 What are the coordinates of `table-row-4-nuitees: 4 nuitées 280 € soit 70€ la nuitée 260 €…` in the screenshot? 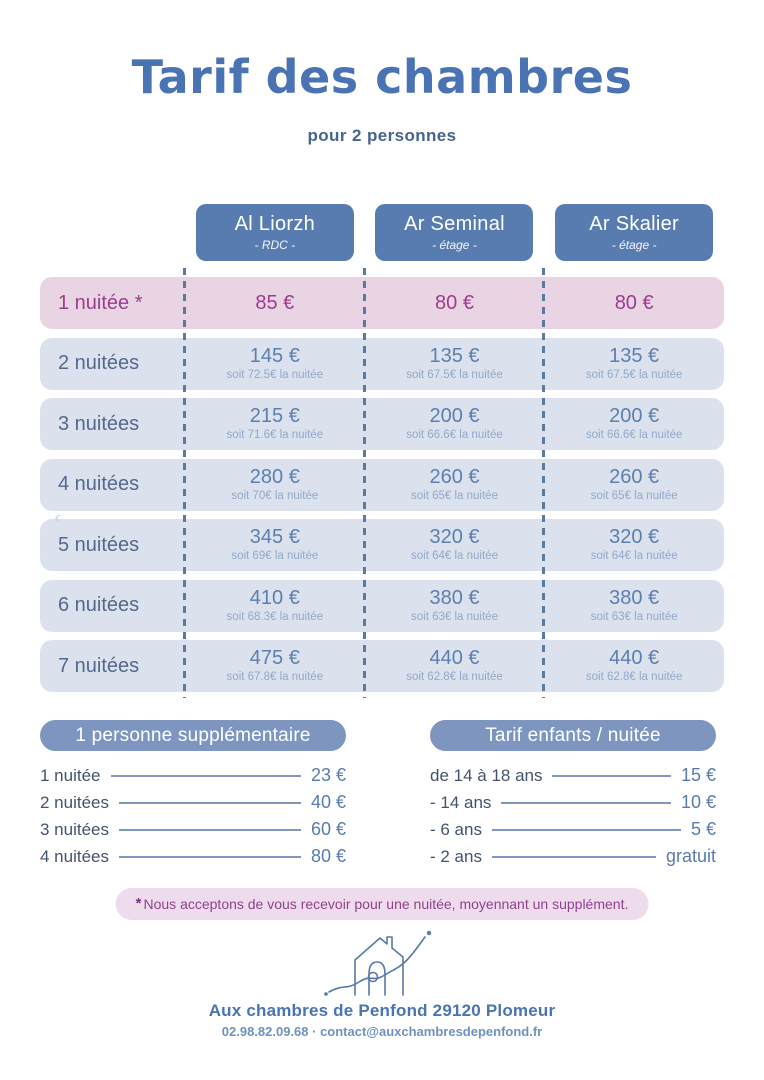 It's located at (382, 484).